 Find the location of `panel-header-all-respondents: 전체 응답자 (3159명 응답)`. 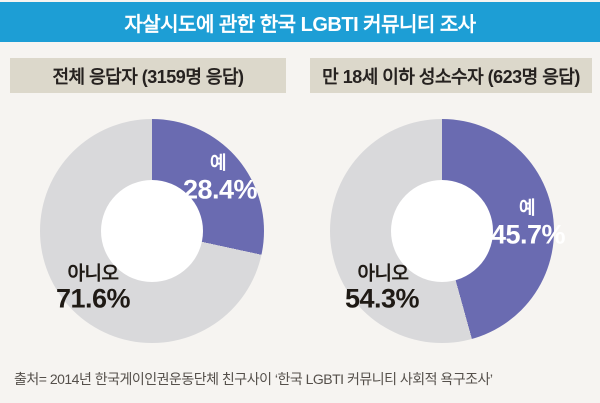

panel-header-all-respondents: 전체 응답자 (3159명 응답) is located at coordinates (148, 75).